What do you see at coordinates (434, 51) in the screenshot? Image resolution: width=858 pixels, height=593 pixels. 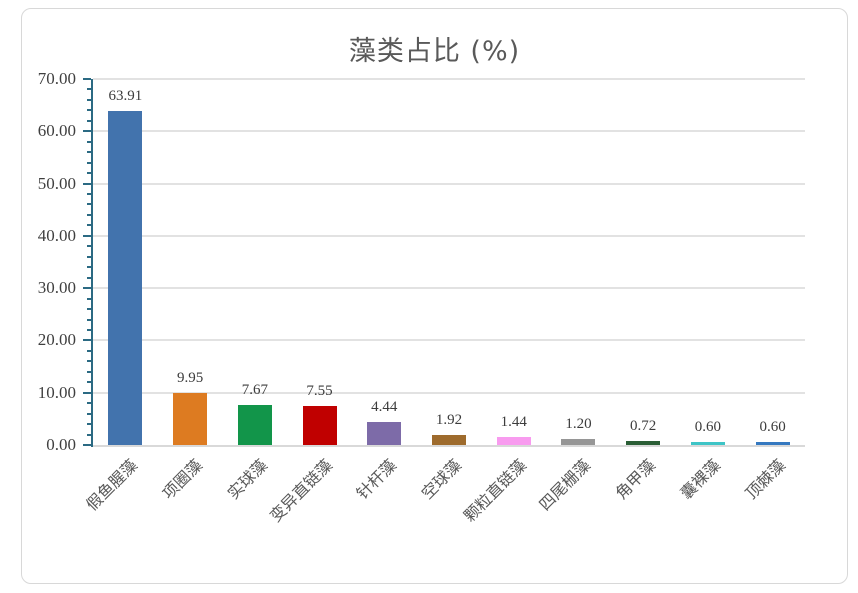 I see `chart-title: 藻类占比 (%)` at bounding box center [434, 51].